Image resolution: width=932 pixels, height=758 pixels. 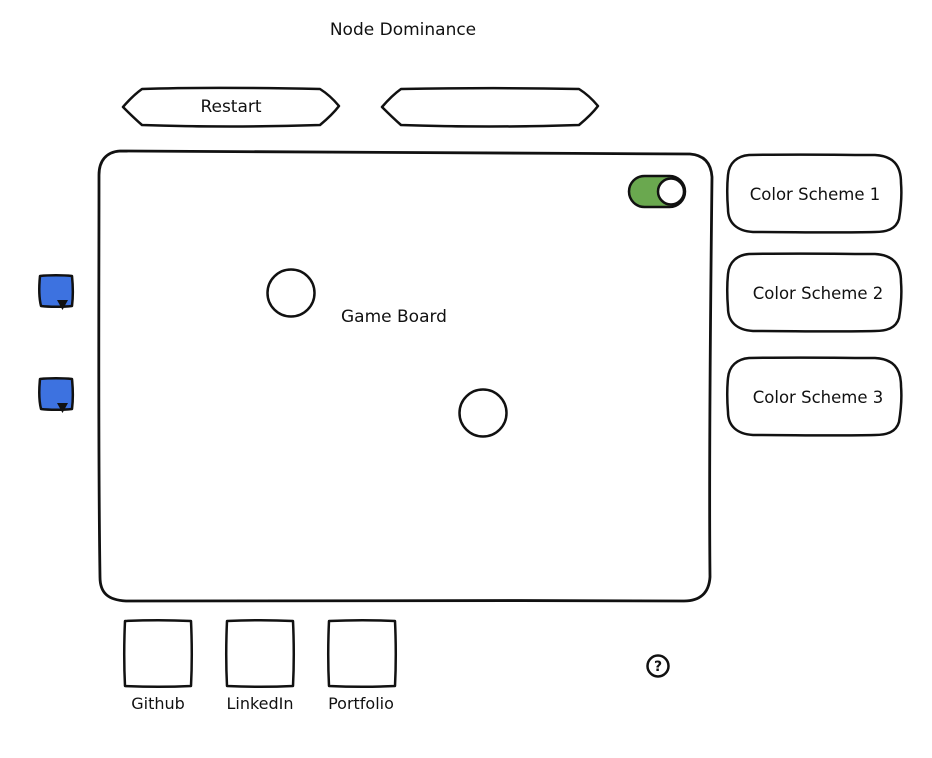 I want to click on color-scheme-1-button: Color Scheme 1, so click(x=815, y=194).